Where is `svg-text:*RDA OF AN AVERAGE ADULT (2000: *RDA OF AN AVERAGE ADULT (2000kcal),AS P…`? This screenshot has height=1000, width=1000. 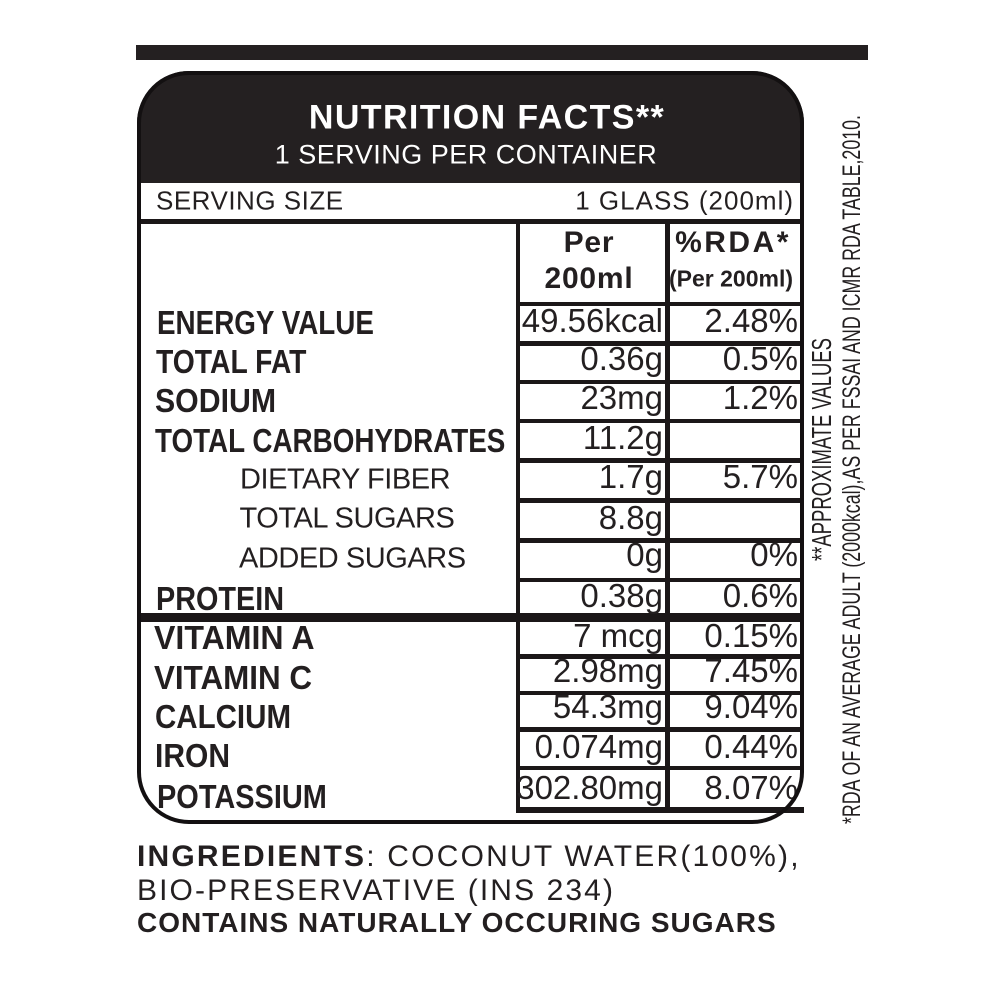
svg-text:*RDA OF AN AVERAGE ADULT (2000: *RDA OF AN AVERAGE ADULT (2000kcal),AS P… is located at coordinates (852, 469).